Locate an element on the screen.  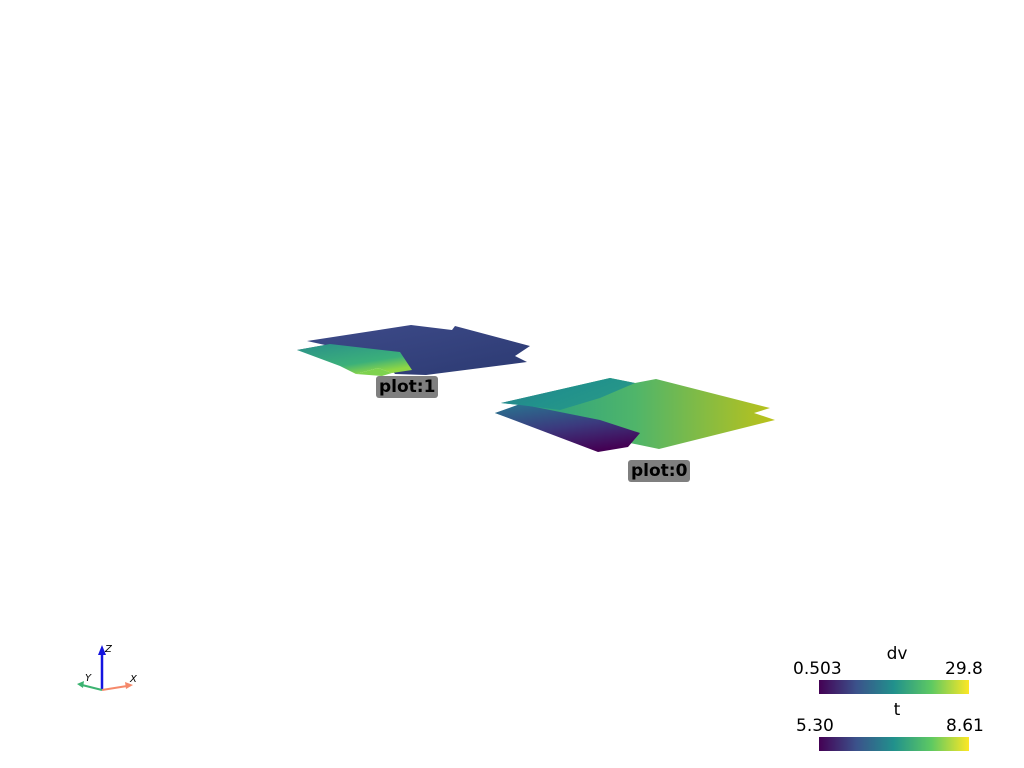
scalar-bar-t-gradient is located at coordinates (894, 744).